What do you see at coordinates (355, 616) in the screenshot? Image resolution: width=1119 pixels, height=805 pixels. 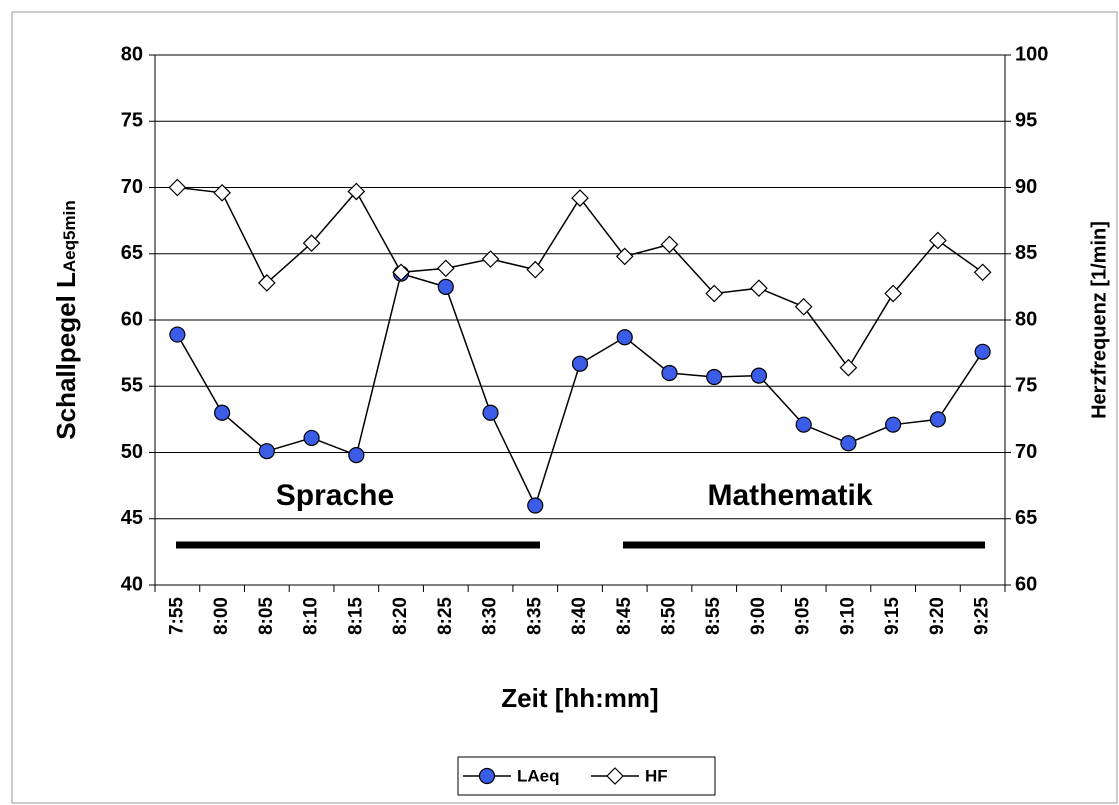 I see `x-tick-label: 8:15` at bounding box center [355, 616].